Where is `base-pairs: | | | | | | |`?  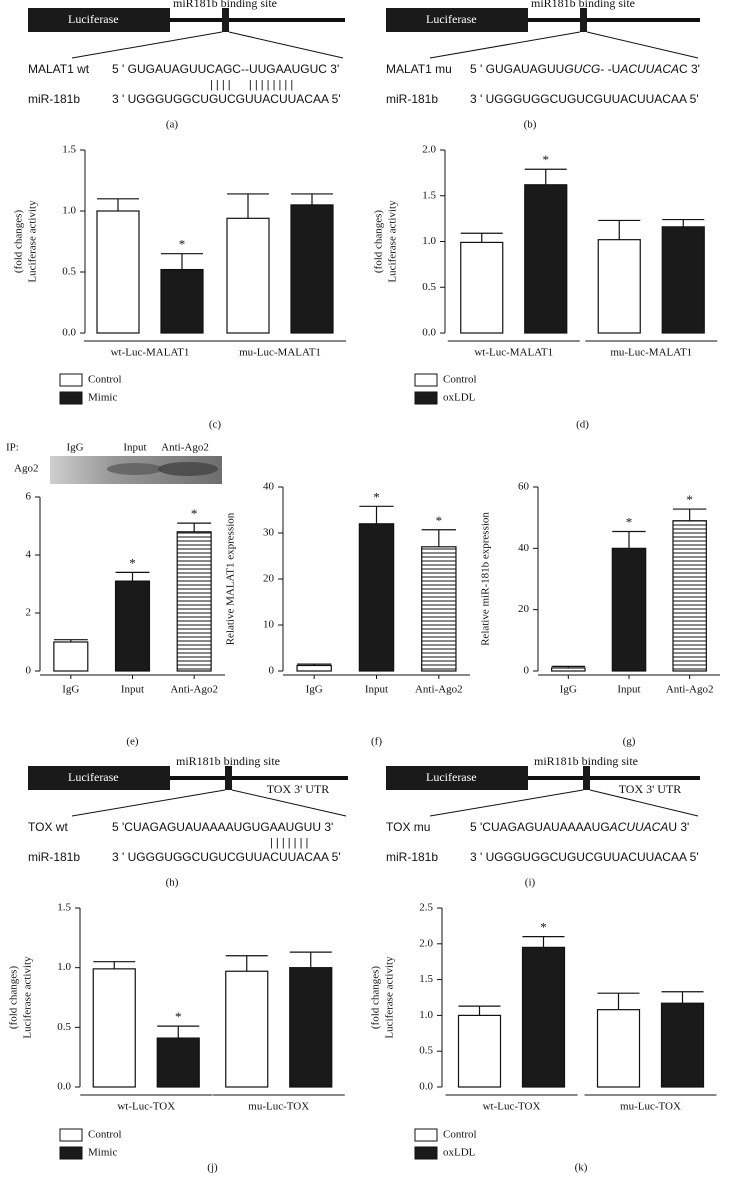
base-pairs: | | | | | | | is located at coordinates (289, 843).